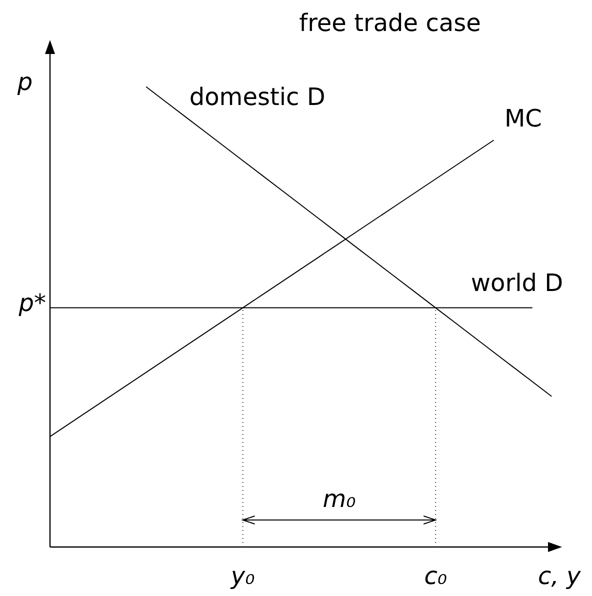  I want to click on text: p*, so click(32, 302).